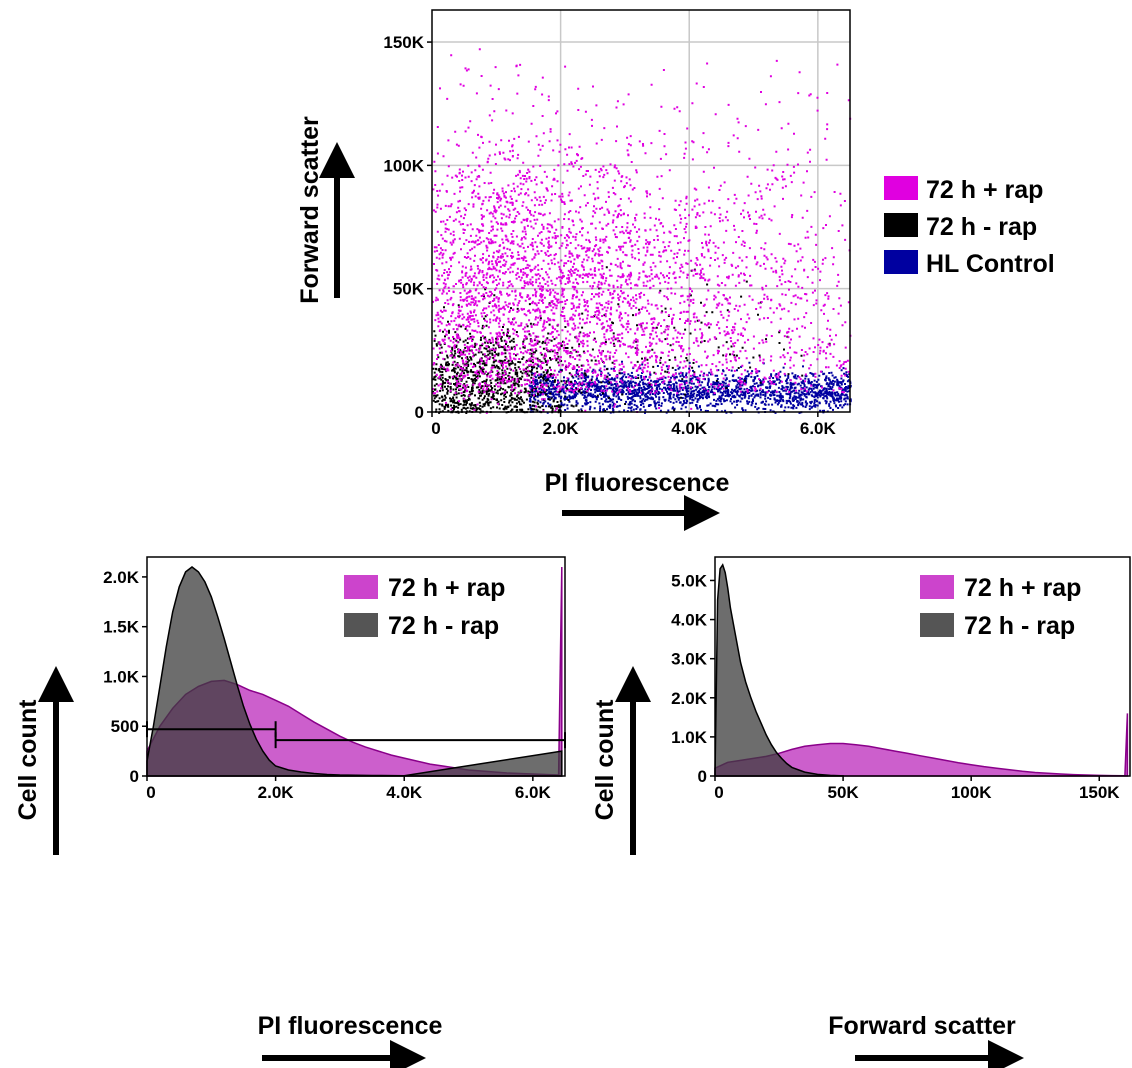 The width and height of the screenshot is (1132, 1068). I want to click on fsc-histogram-x-tick-label: 50K, so click(843, 792).